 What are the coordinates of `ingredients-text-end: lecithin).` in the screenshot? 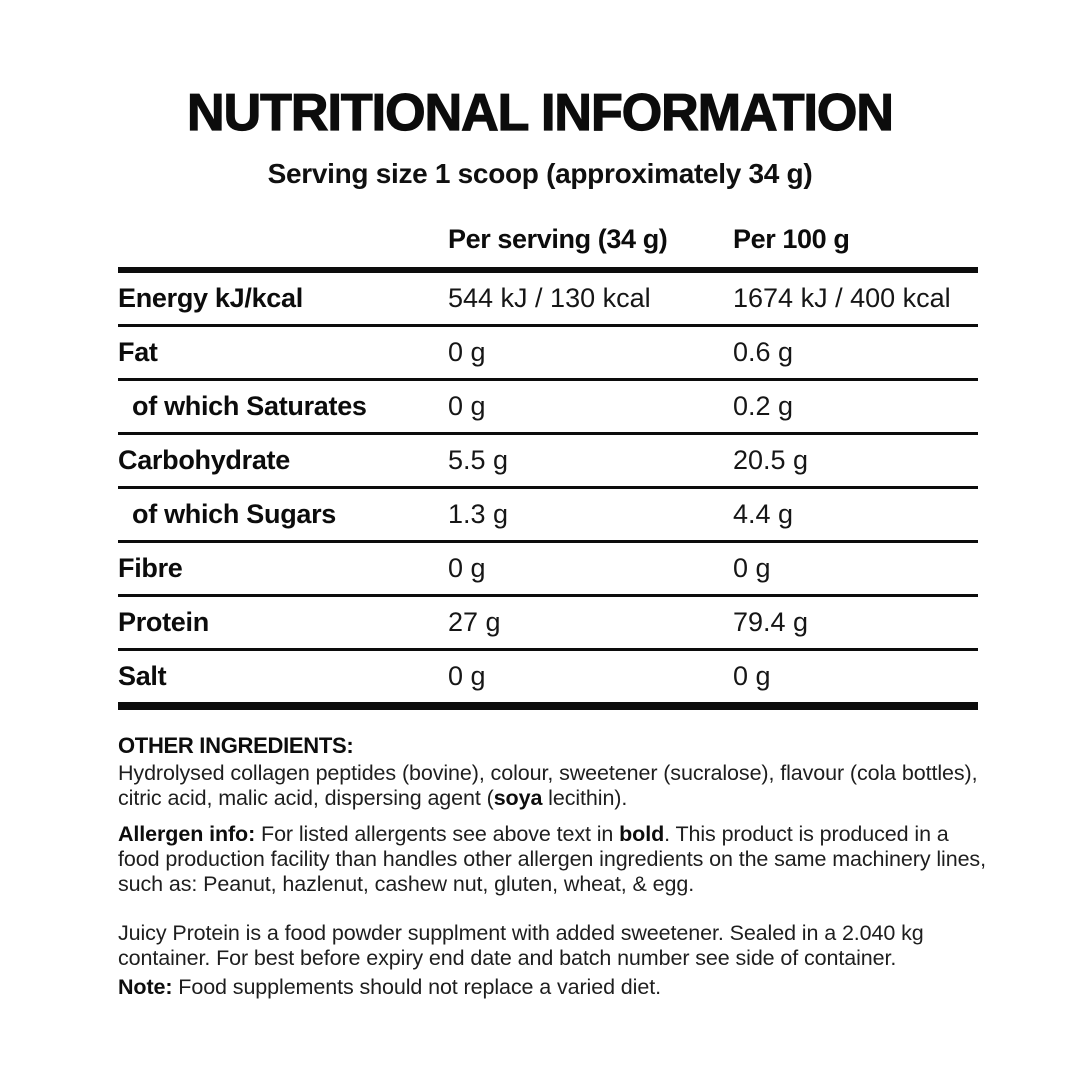 It's located at (585, 798).